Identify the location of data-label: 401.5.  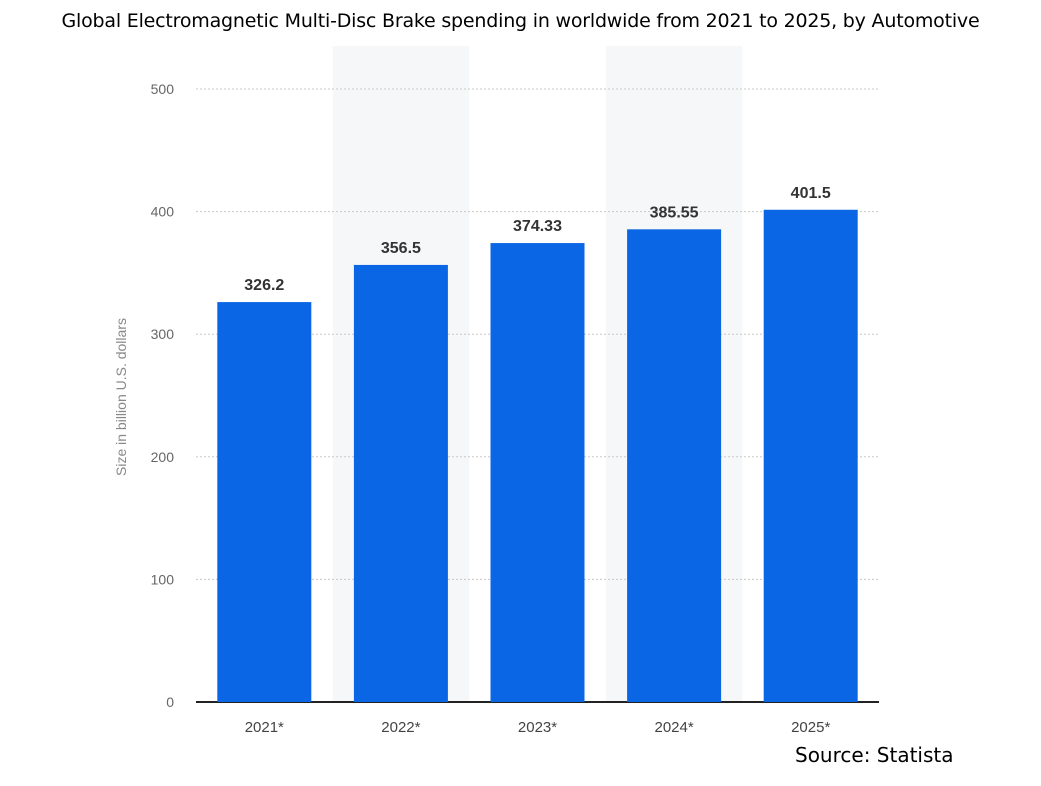
(811, 193).